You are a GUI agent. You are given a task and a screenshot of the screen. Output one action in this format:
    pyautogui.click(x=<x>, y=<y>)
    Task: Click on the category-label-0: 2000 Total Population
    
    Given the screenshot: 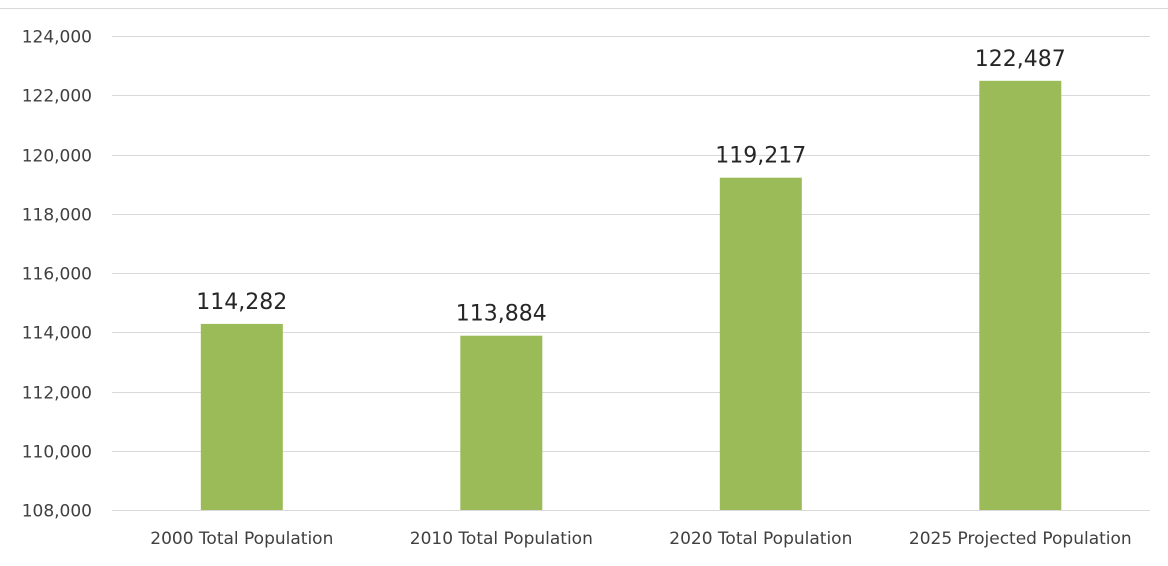 What is the action you would take?
    pyautogui.click(x=241, y=539)
    